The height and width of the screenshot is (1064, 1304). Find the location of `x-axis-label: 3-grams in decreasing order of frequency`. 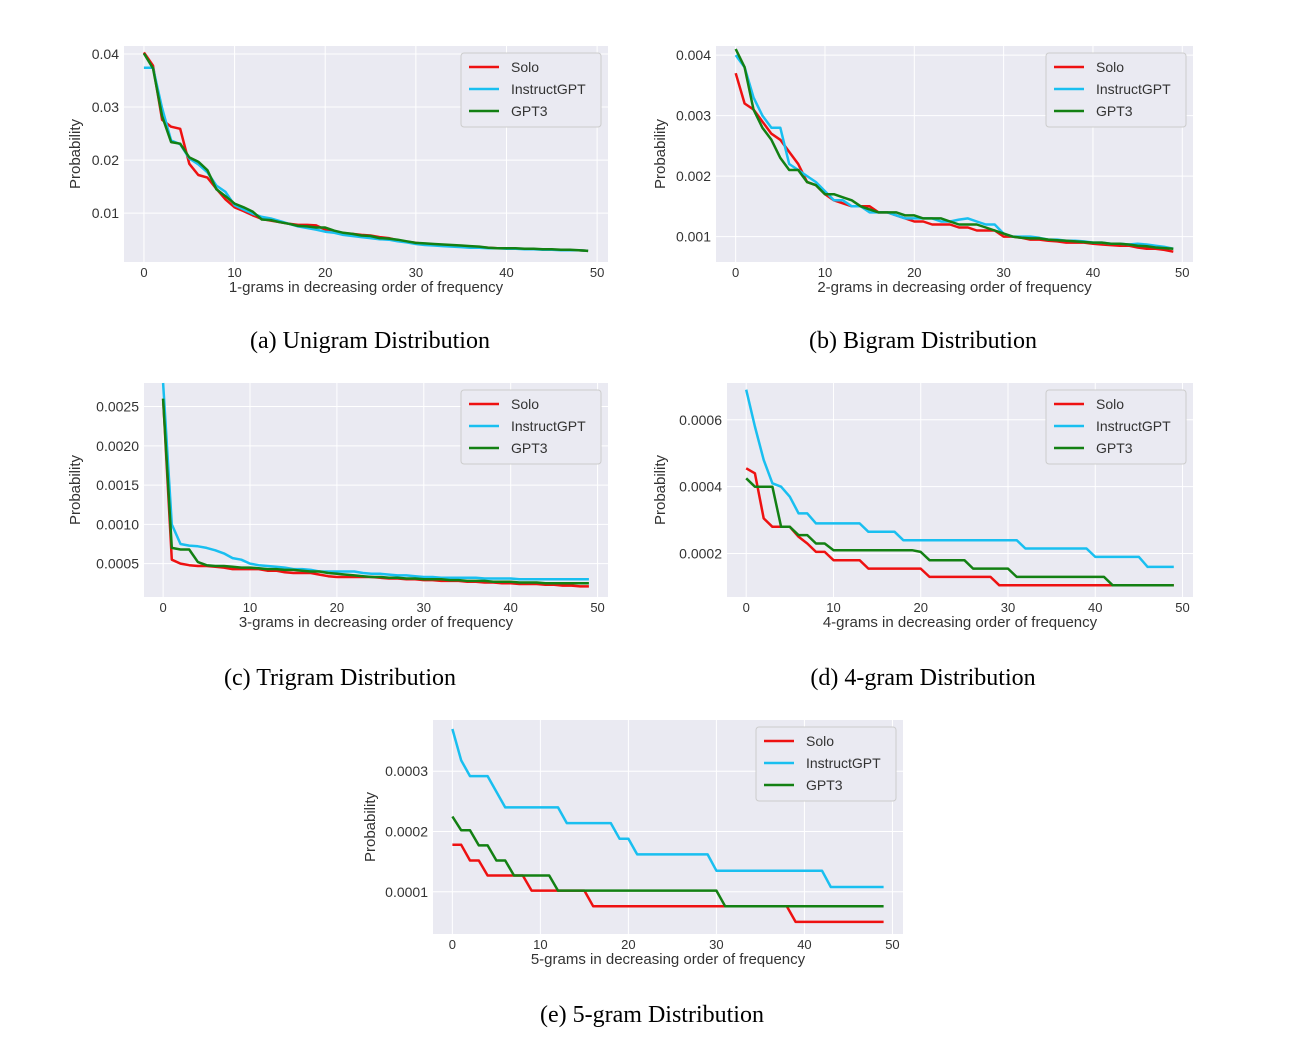

x-axis-label: 3-grams in decreasing order of frequency is located at coordinates (376, 622).